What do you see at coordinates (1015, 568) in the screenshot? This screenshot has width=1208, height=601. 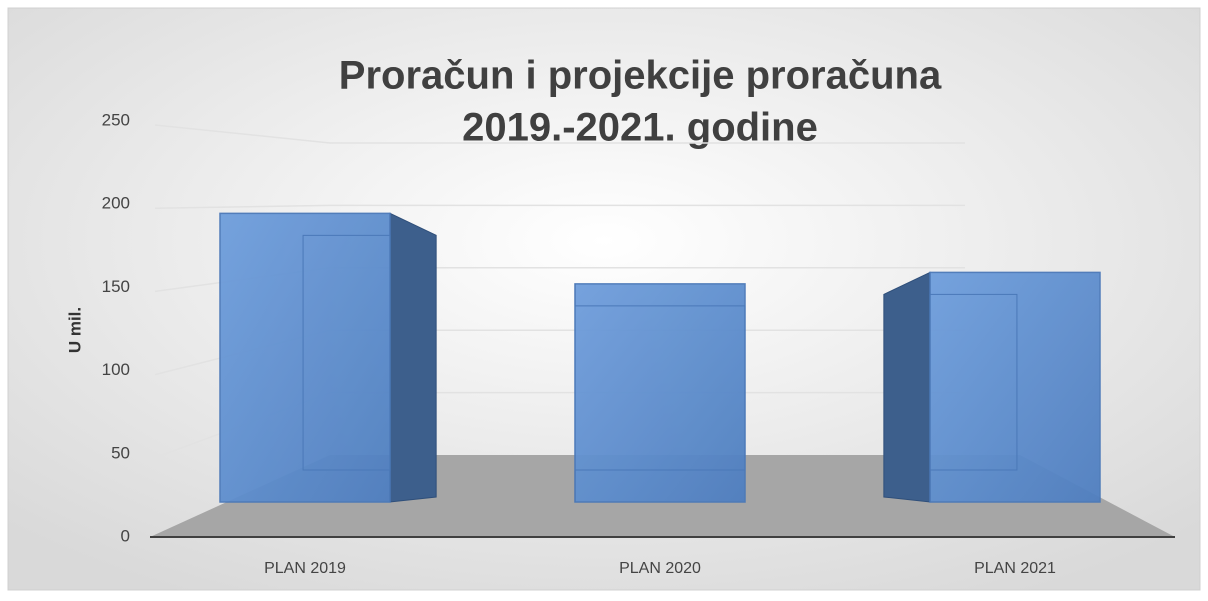 I see `x-tick-label: PLAN 2021` at bounding box center [1015, 568].